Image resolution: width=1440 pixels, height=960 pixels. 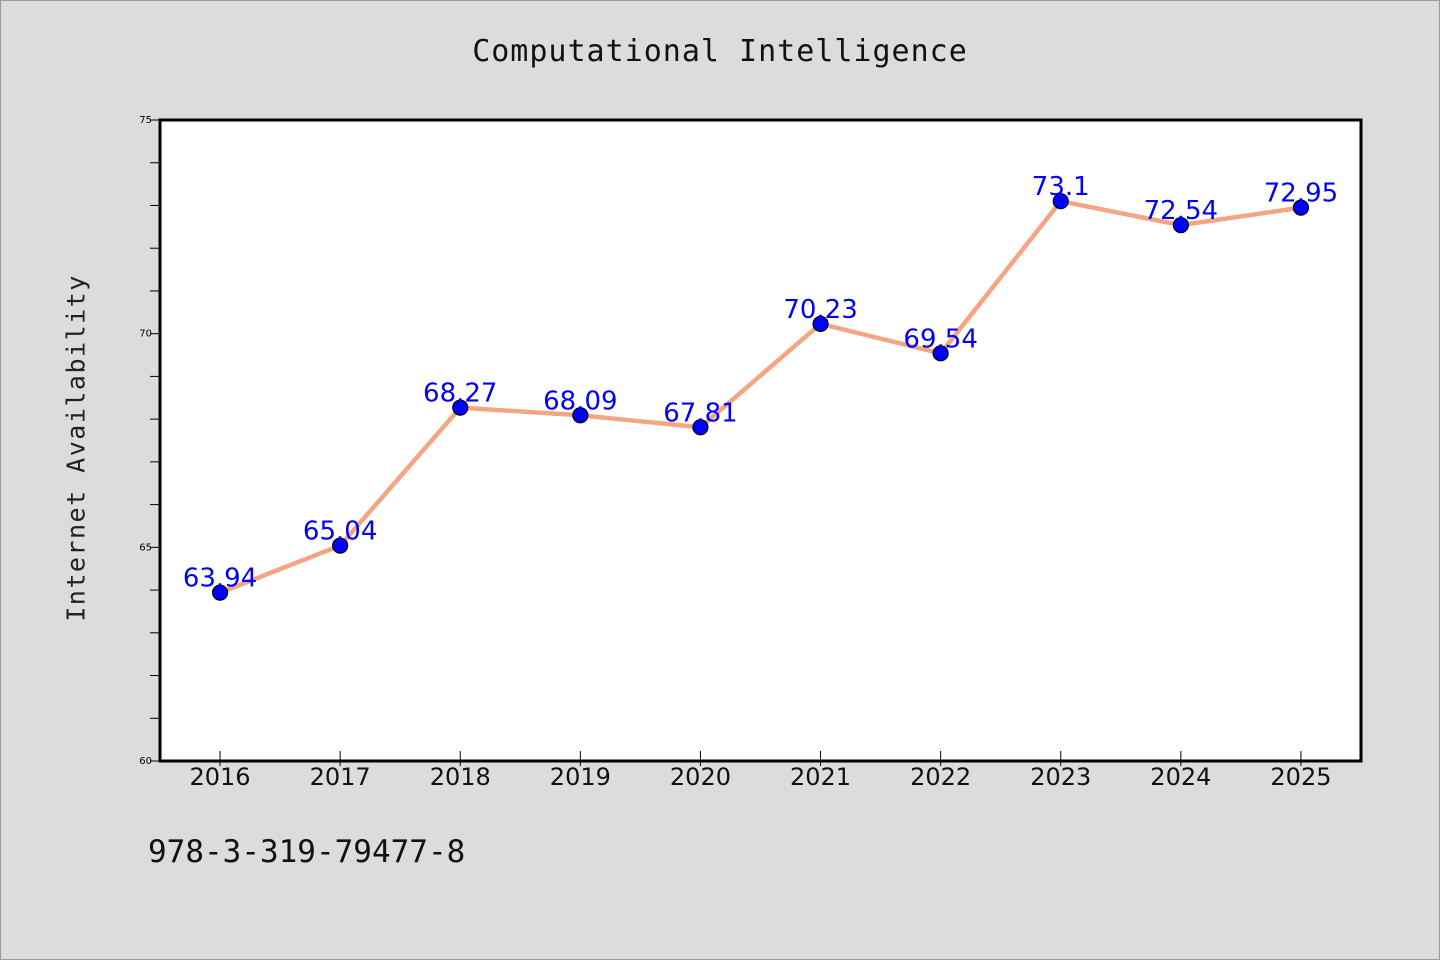 I want to click on data-label: 65.04, so click(x=340, y=532).